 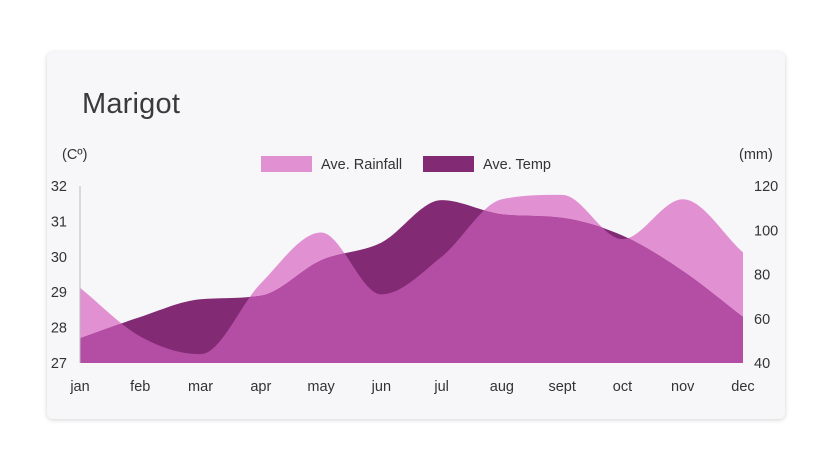 What do you see at coordinates (140, 387) in the screenshot?
I see `x-tick-label: feb` at bounding box center [140, 387].